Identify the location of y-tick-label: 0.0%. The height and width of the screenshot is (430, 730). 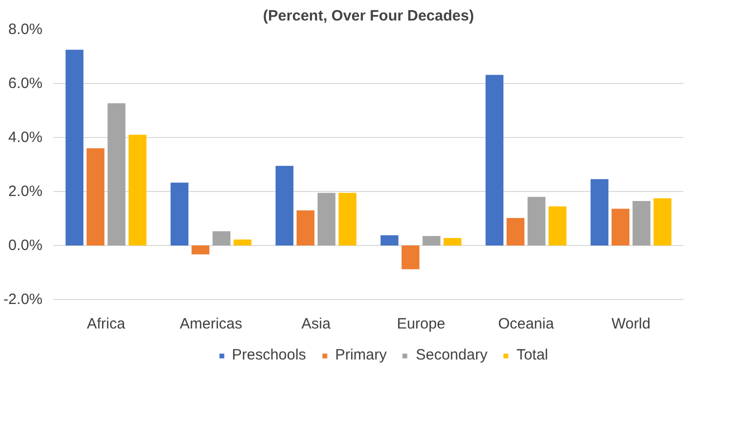
(25, 245).